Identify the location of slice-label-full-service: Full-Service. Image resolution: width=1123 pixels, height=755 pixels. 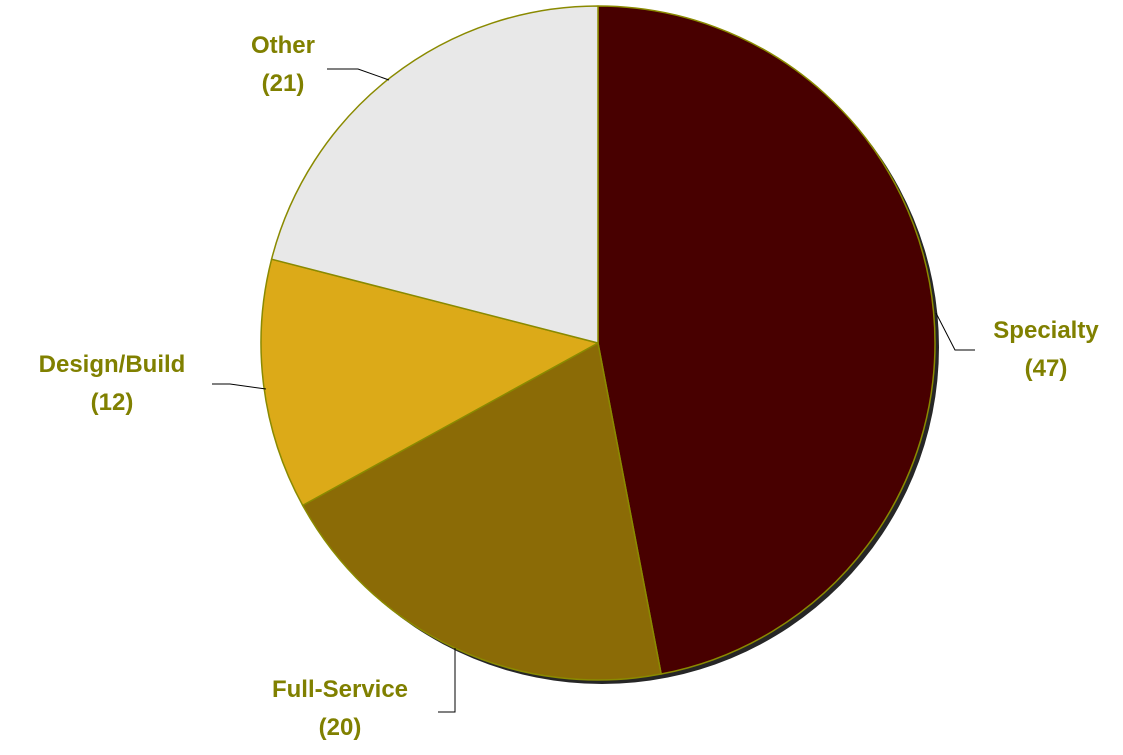
(340, 689).